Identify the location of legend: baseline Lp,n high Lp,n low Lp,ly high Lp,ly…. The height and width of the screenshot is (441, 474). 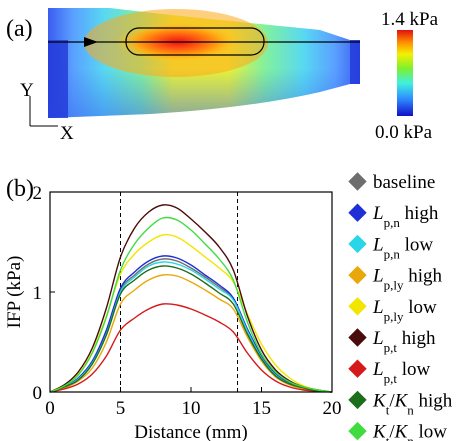
(400, 306).